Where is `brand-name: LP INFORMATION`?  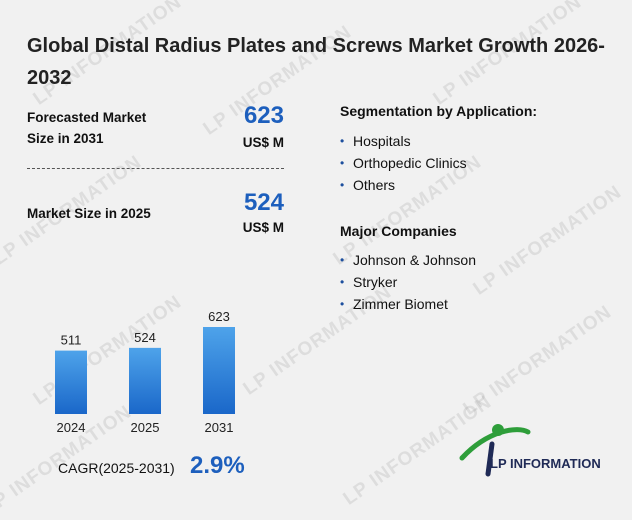 brand-name: LP INFORMATION is located at coordinates (545, 463).